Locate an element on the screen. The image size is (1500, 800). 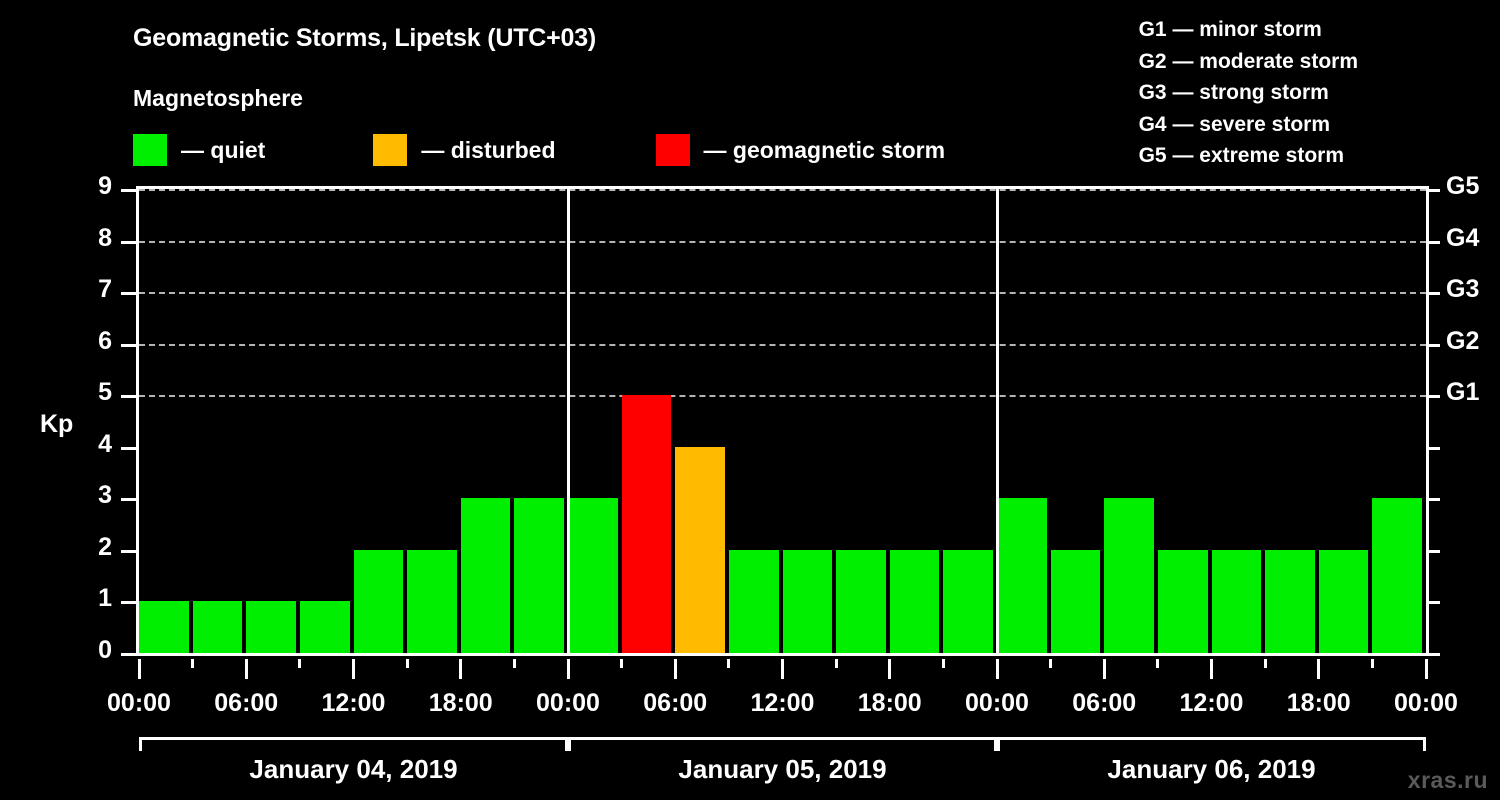
watermark: xras.ru is located at coordinates (1447, 780).